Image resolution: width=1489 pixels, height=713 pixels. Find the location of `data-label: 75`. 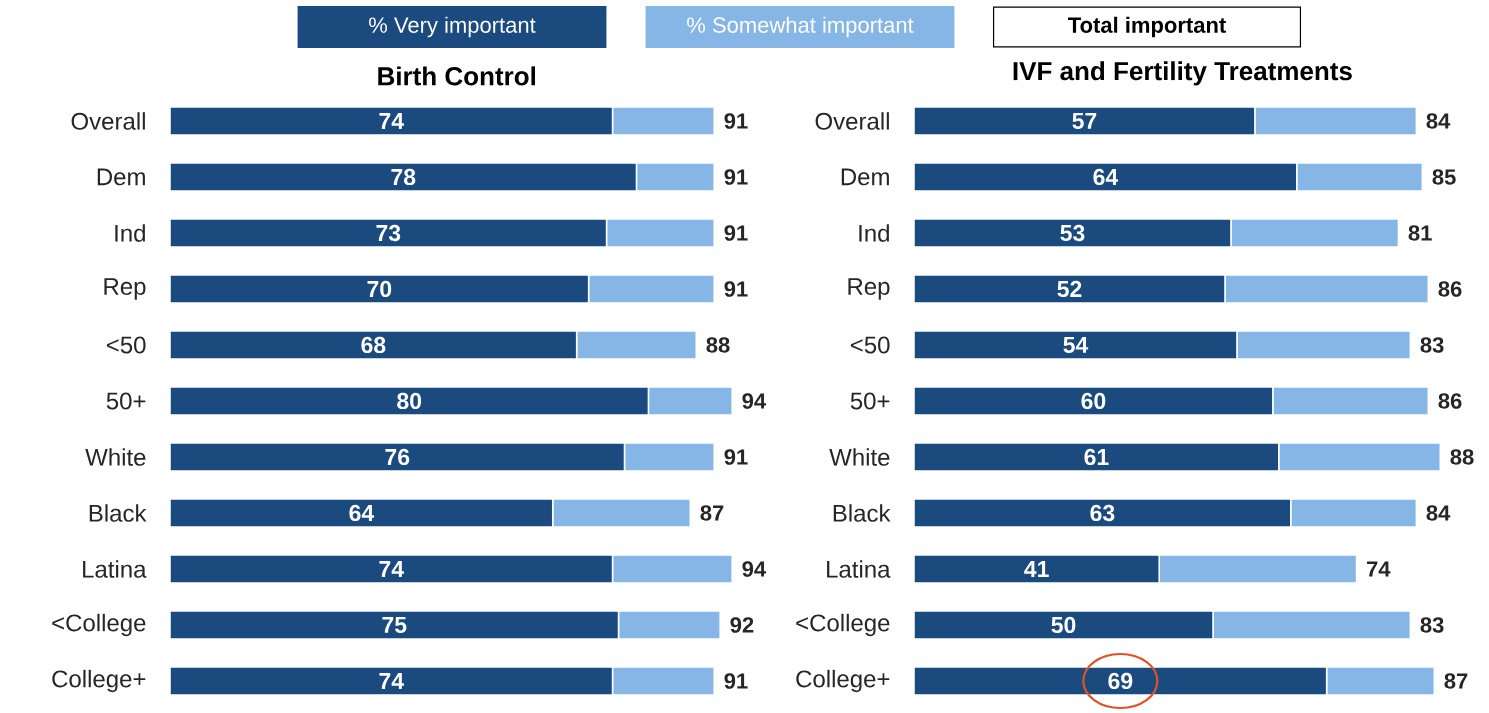

data-label: 75 is located at coordinates (394, 624).